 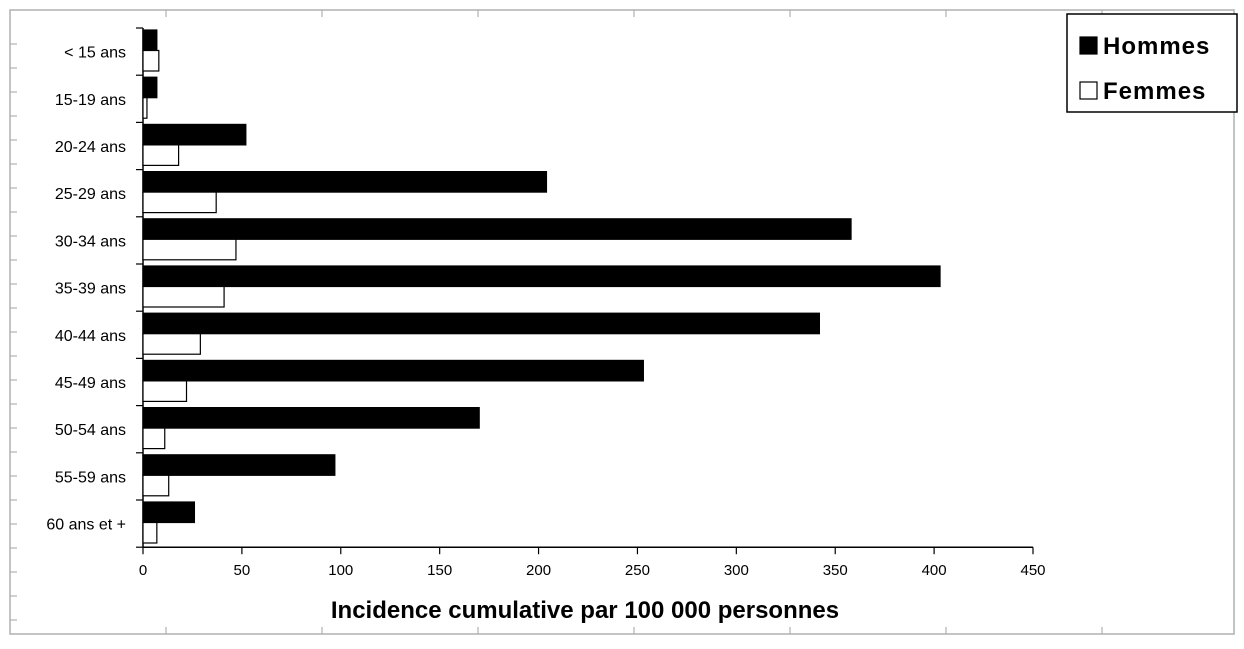 I want to click on category-label: 50-54 ans, so click(x=90, y=430).